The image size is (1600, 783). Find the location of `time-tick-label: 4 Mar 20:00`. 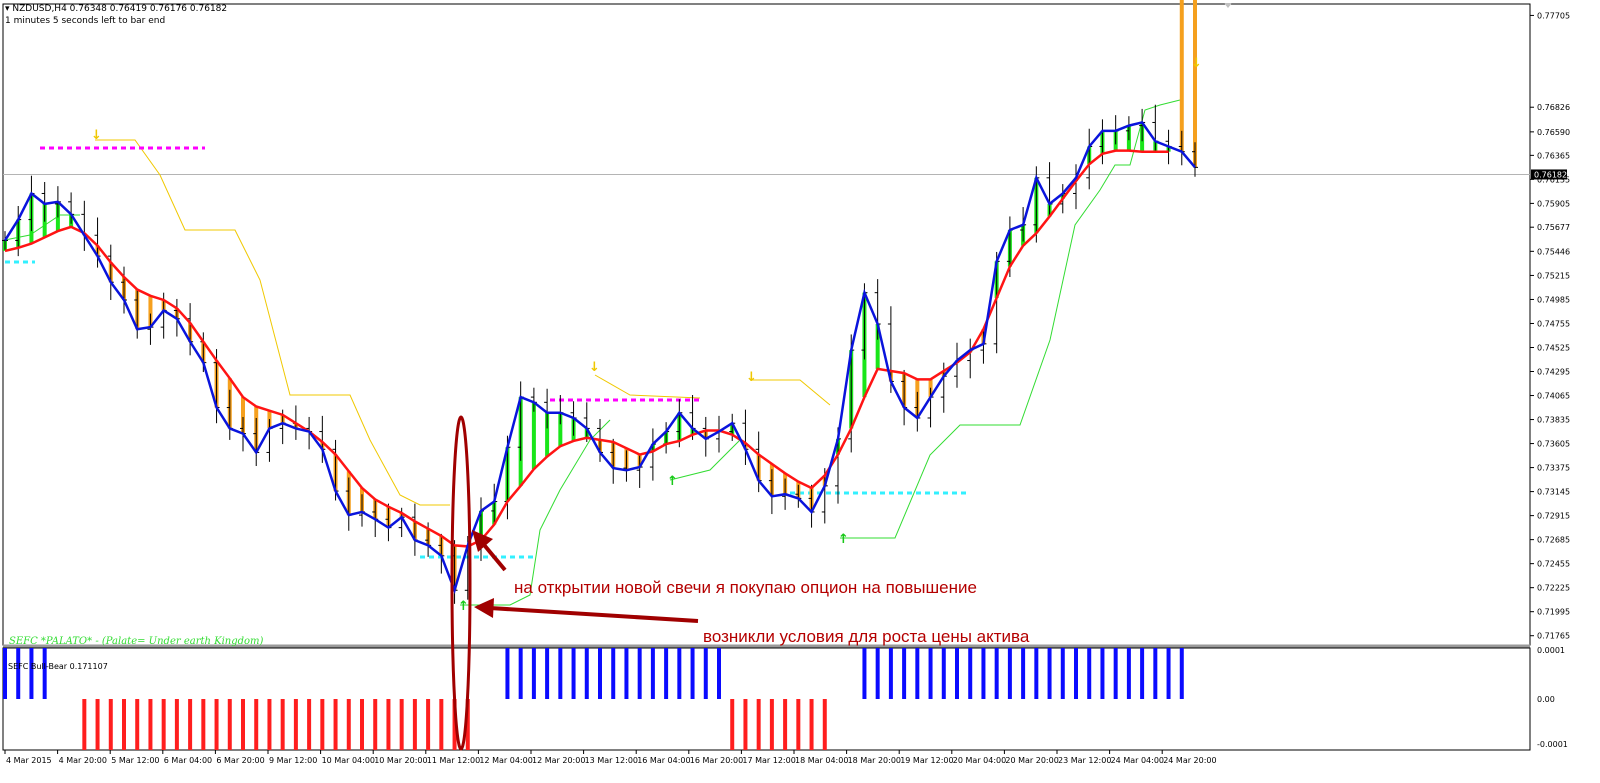

time-tick-label: 4 Mar 20:00 is located at coordinates (83, 760).